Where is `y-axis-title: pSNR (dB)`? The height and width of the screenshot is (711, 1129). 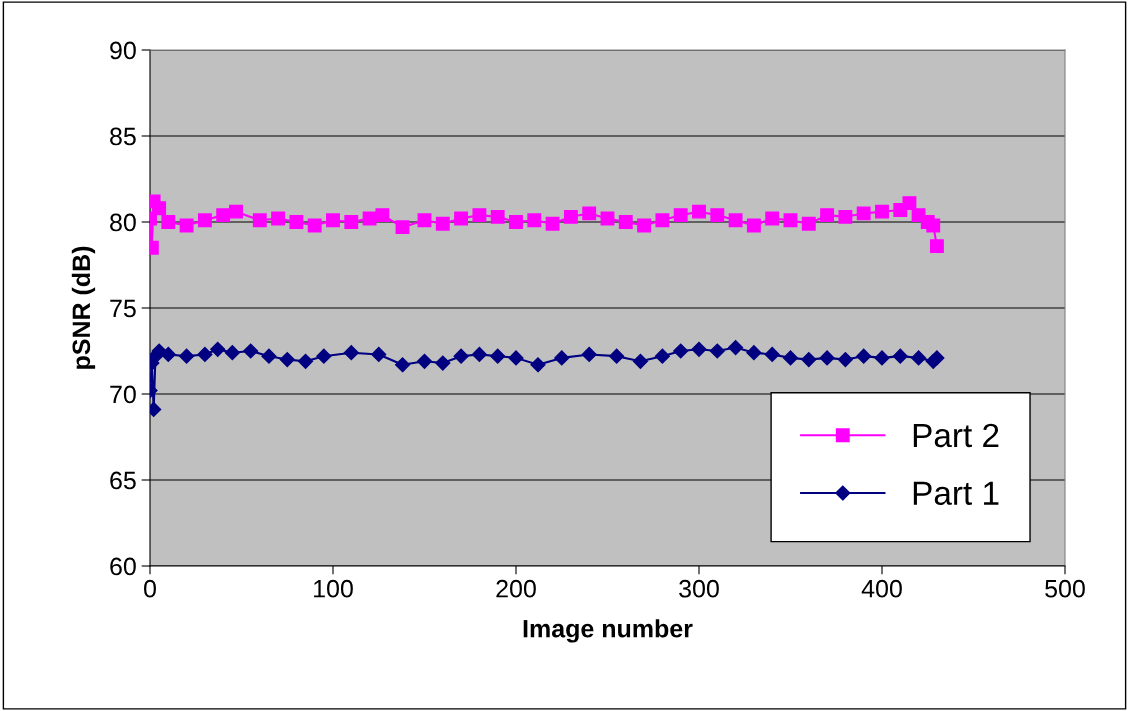
y-axis-title: pSNR (dB) is located at coordinates (83, 307).